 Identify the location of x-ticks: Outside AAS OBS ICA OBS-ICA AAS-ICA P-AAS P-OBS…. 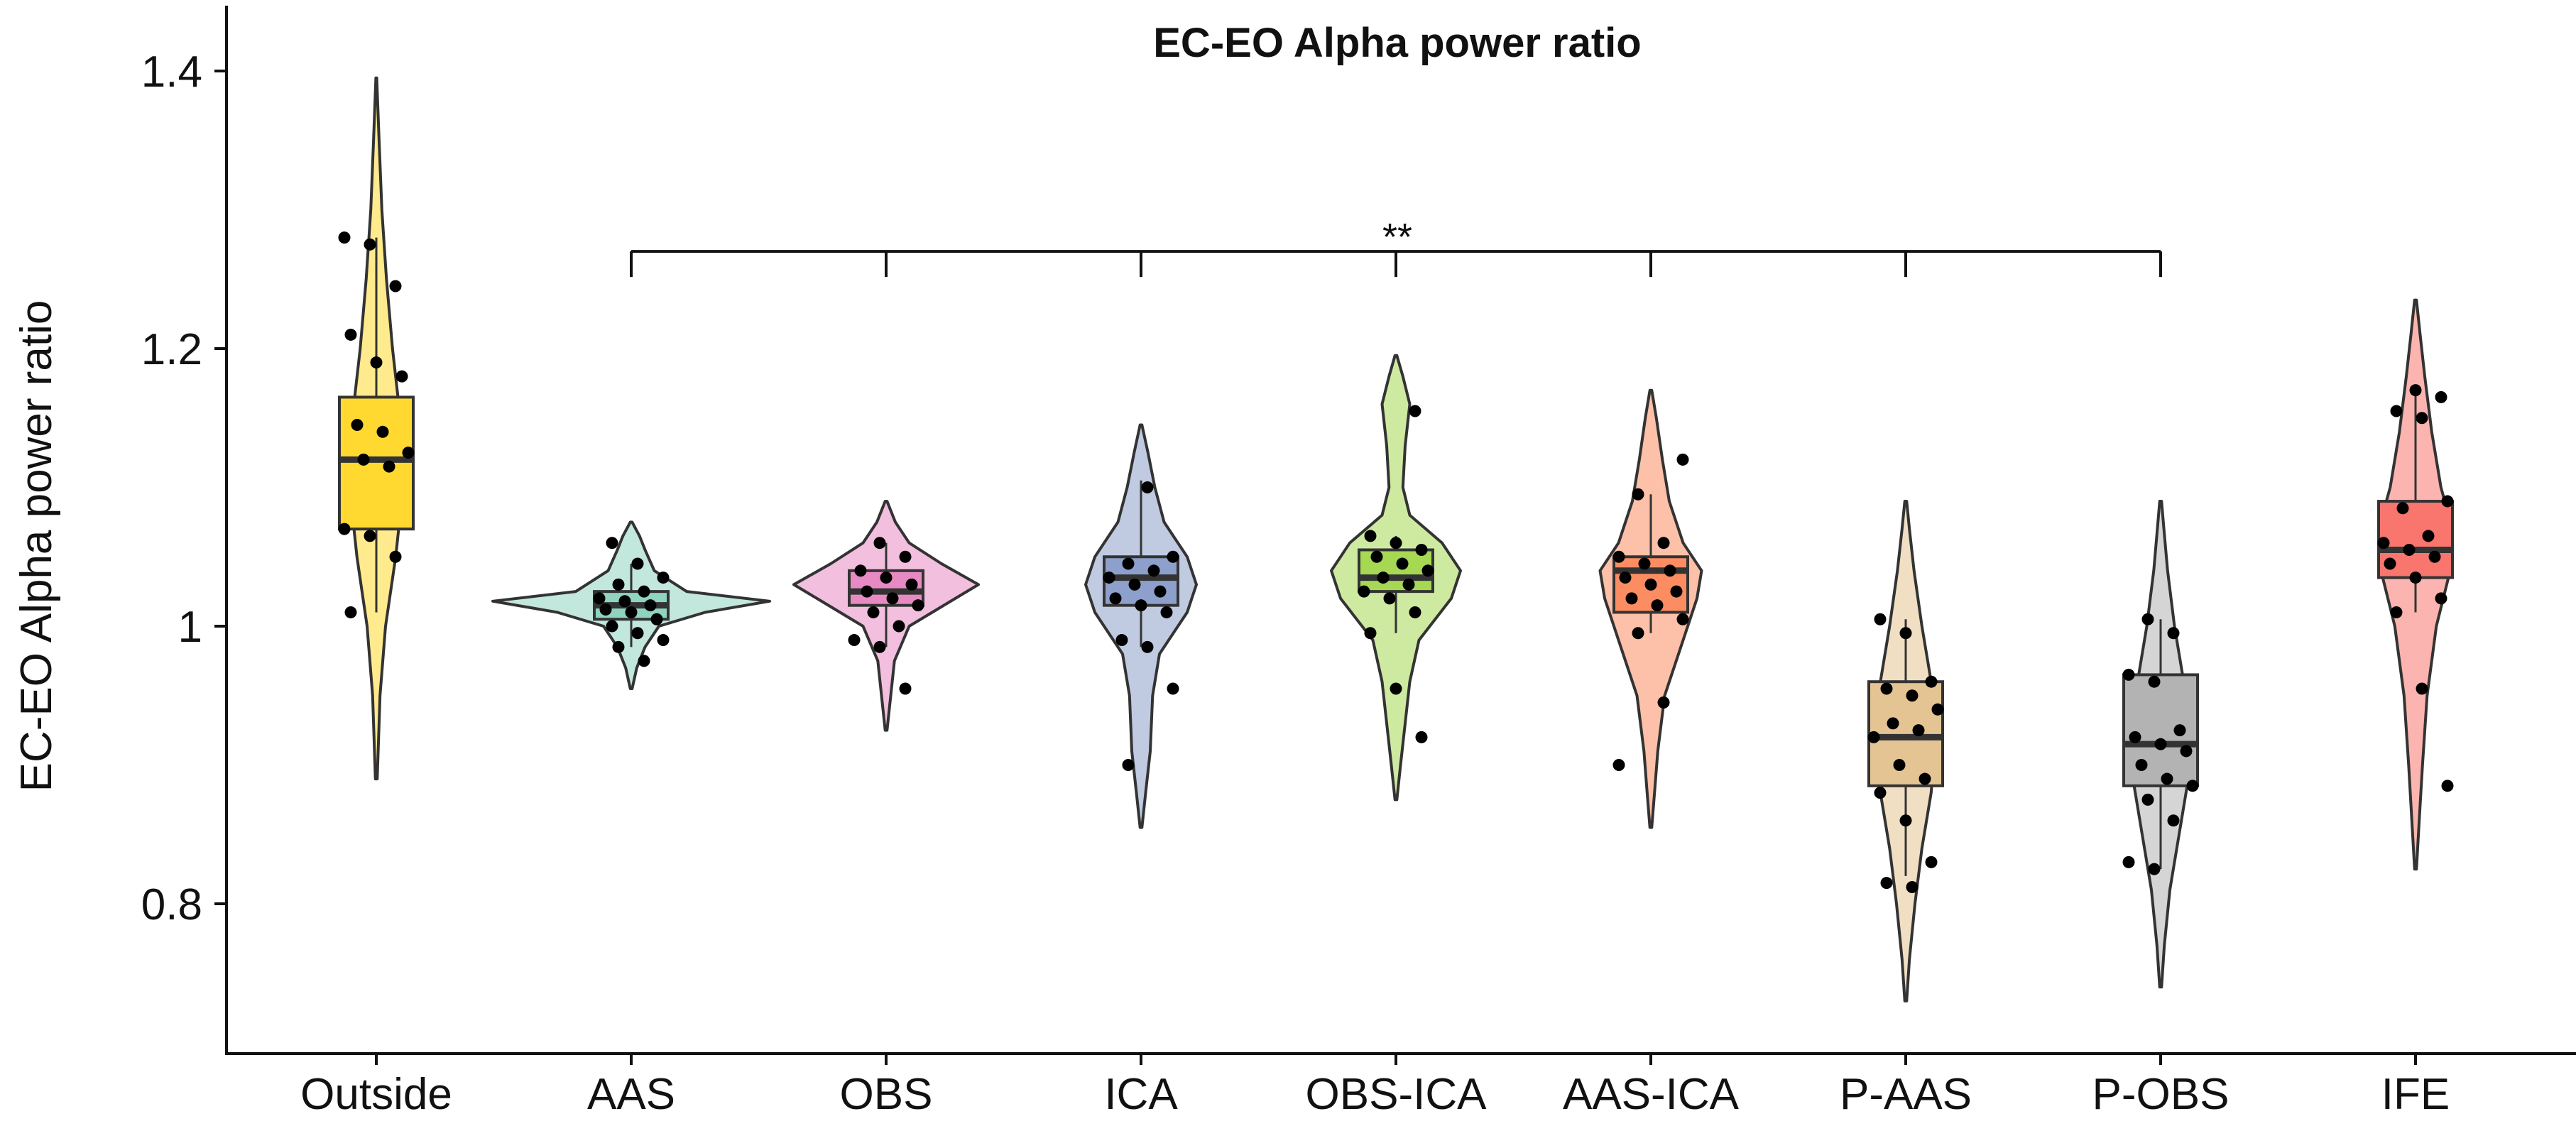
(1375, 1086).